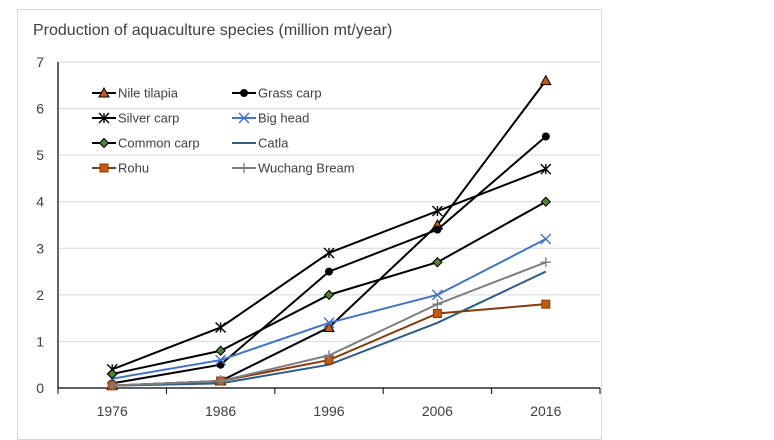 The width and height of the screenshot is (774, 440). I want to click on legend-item-rohu: Rohu, so click(120, 168).